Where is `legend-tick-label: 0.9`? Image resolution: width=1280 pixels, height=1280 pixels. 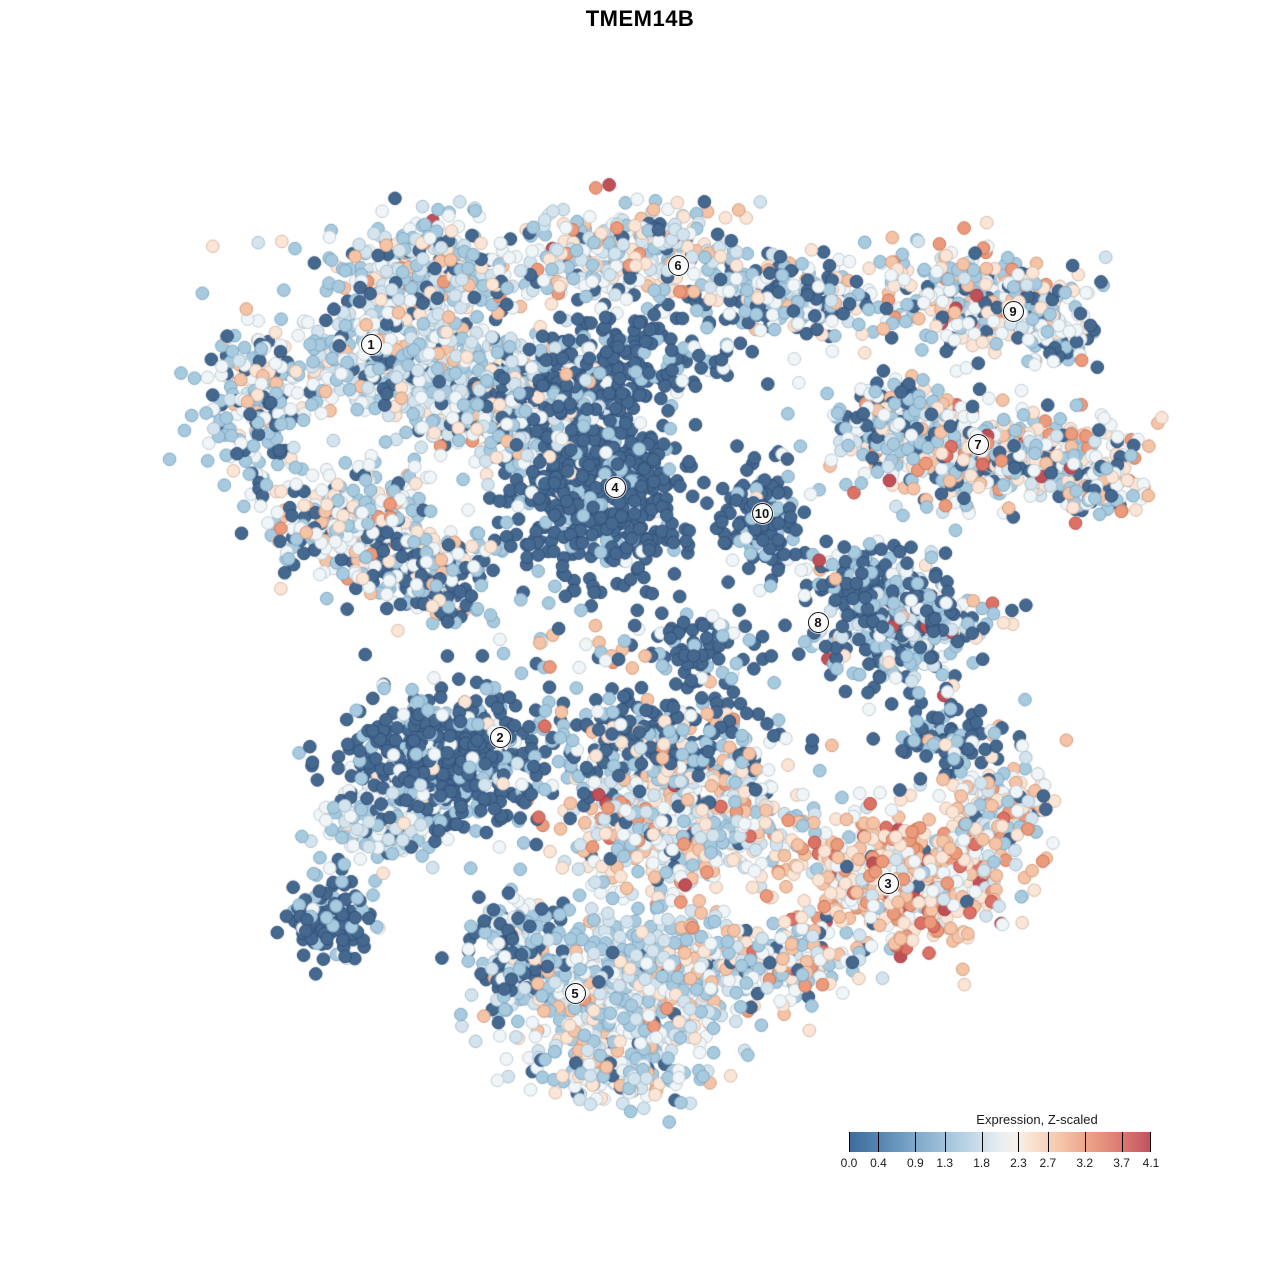 legend-tick-label: 0.9 is located at coordinates (915, 1163).